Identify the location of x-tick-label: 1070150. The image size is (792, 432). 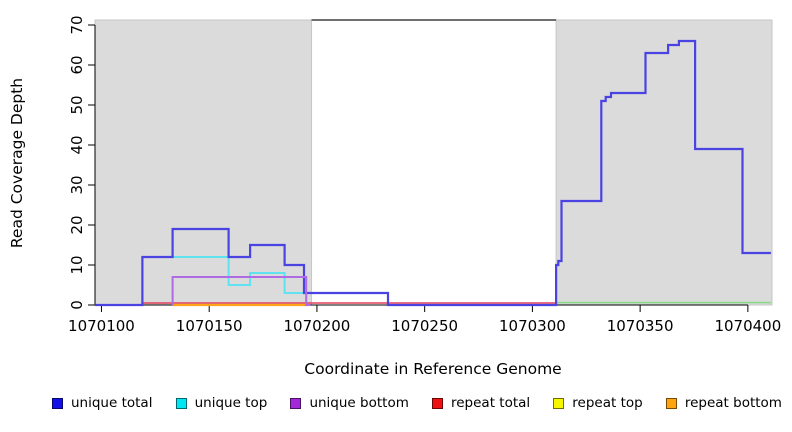
(209, 326).